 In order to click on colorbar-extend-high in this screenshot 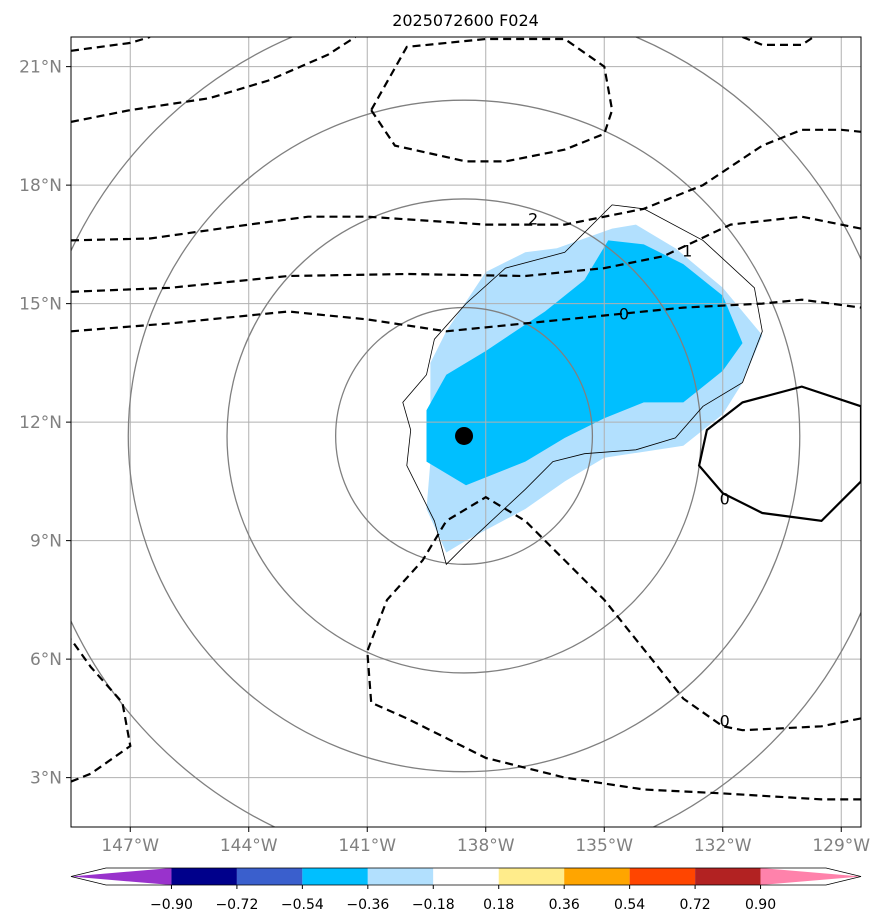, I will do `click(810, 876)`.